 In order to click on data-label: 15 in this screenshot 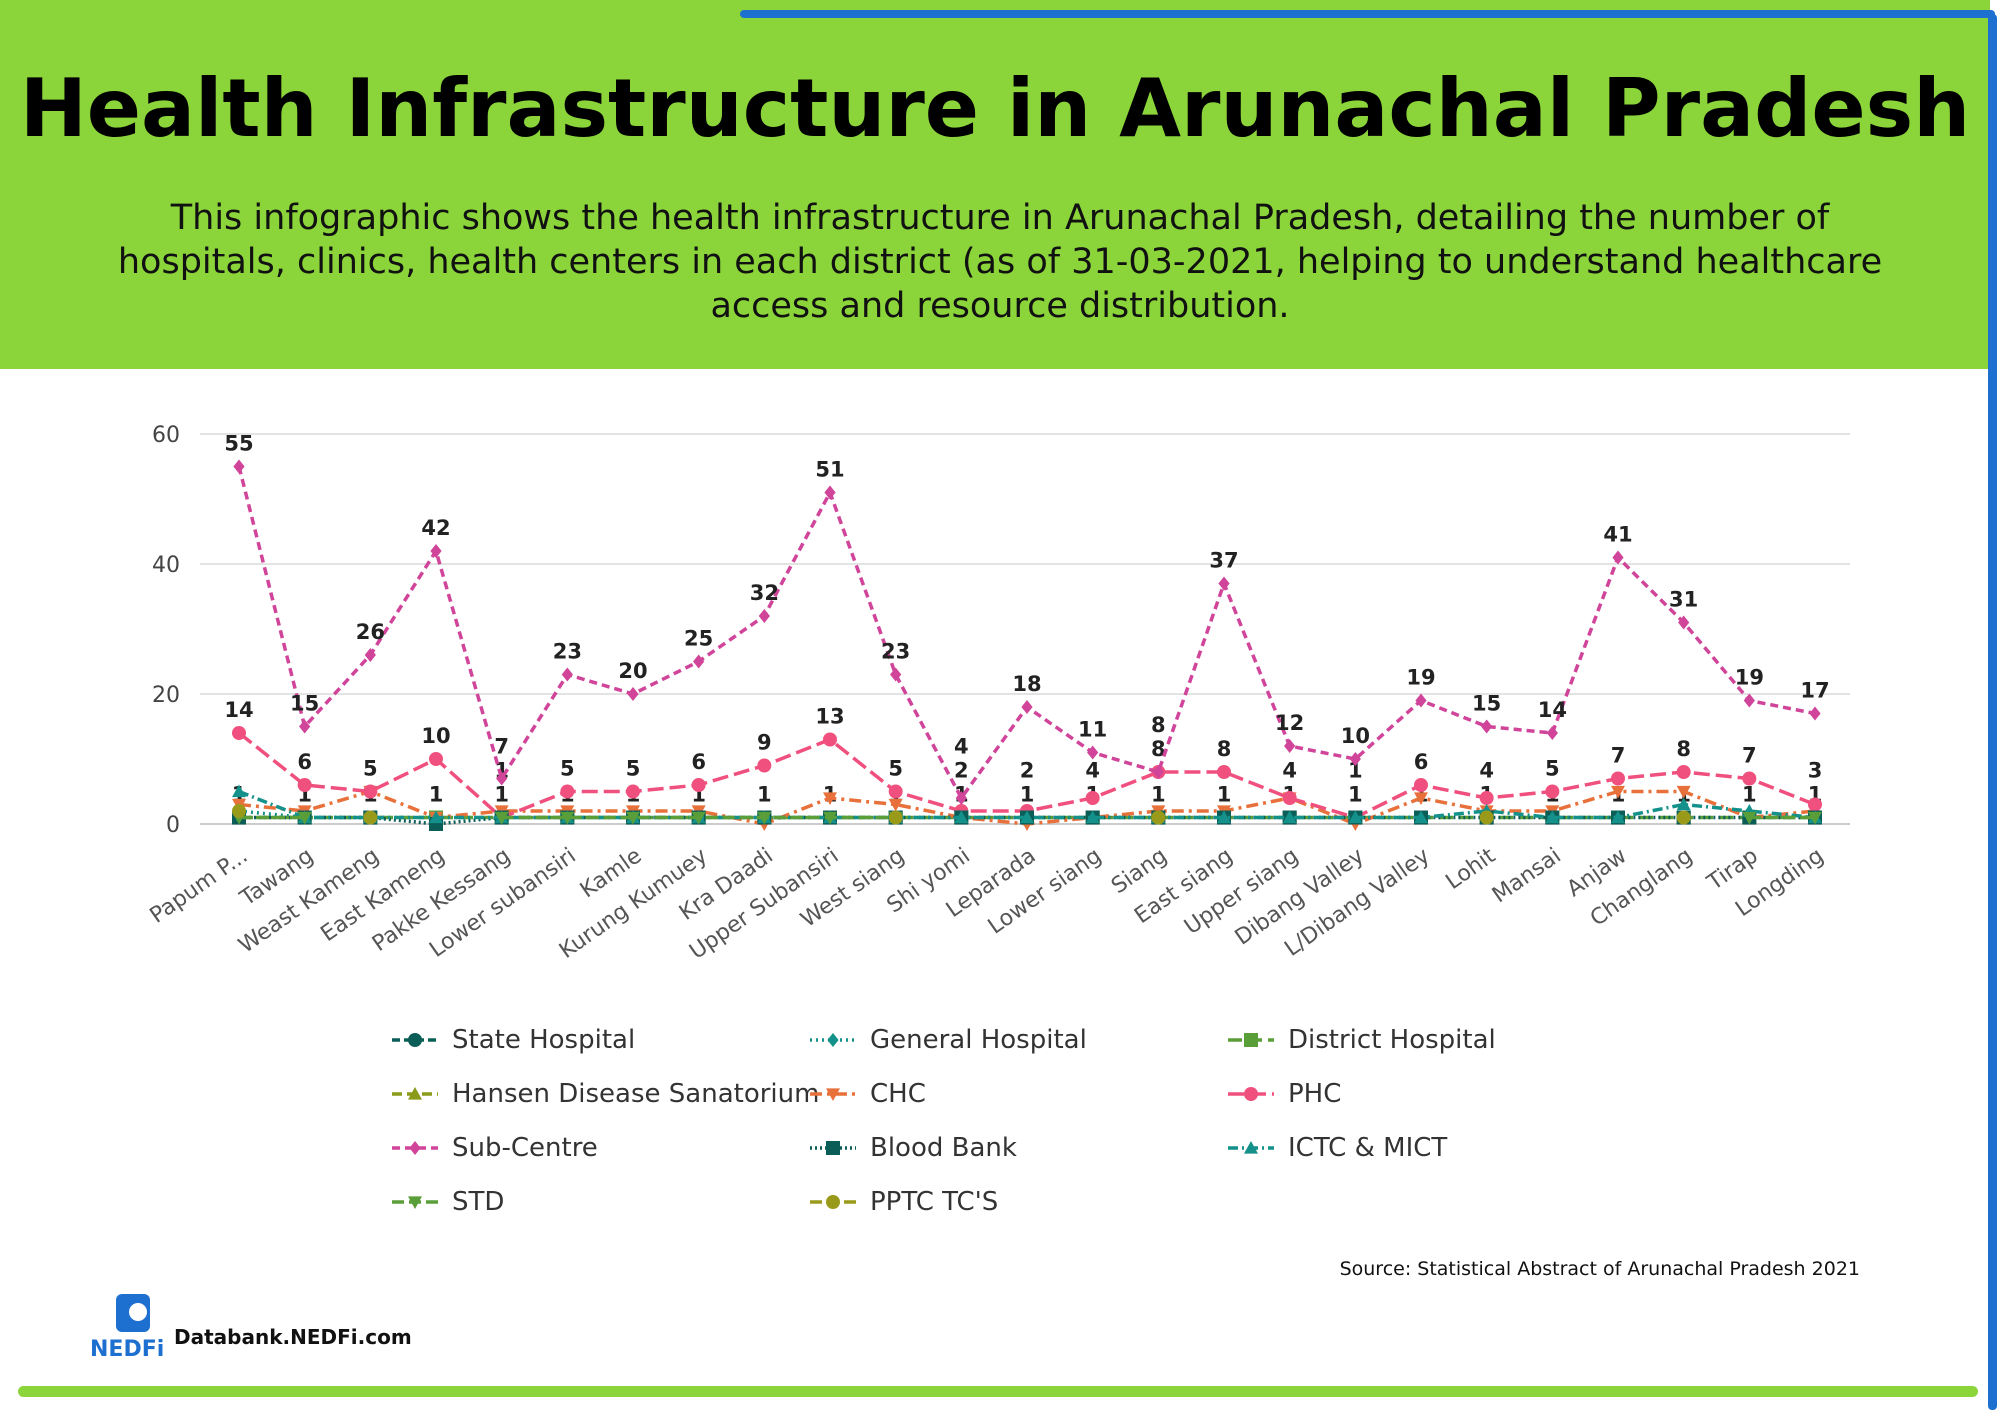, I will do `click(1486, 704)`.